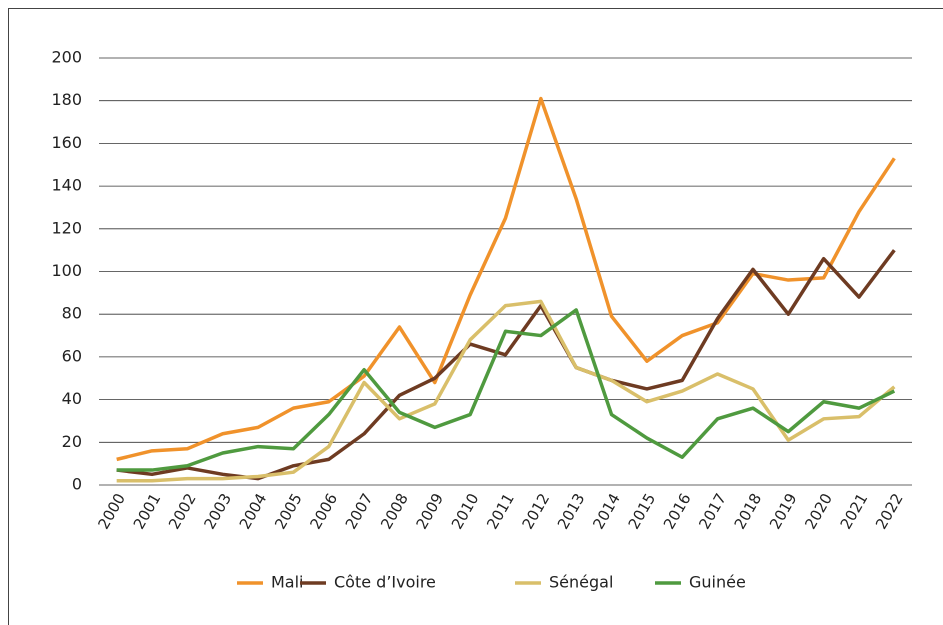  I want to click on x-tick-label: 2000, so click(111, 511).